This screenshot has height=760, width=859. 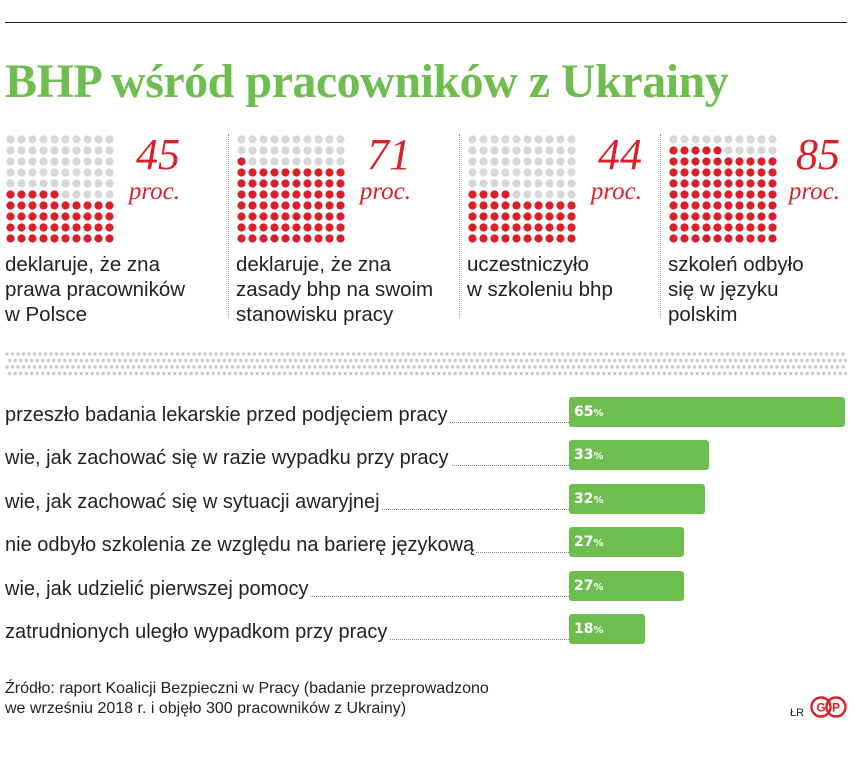 What do you see at coordinates (291, 189) in the screenshot?
I see `dot-grid` at bounding box center [291, 189].